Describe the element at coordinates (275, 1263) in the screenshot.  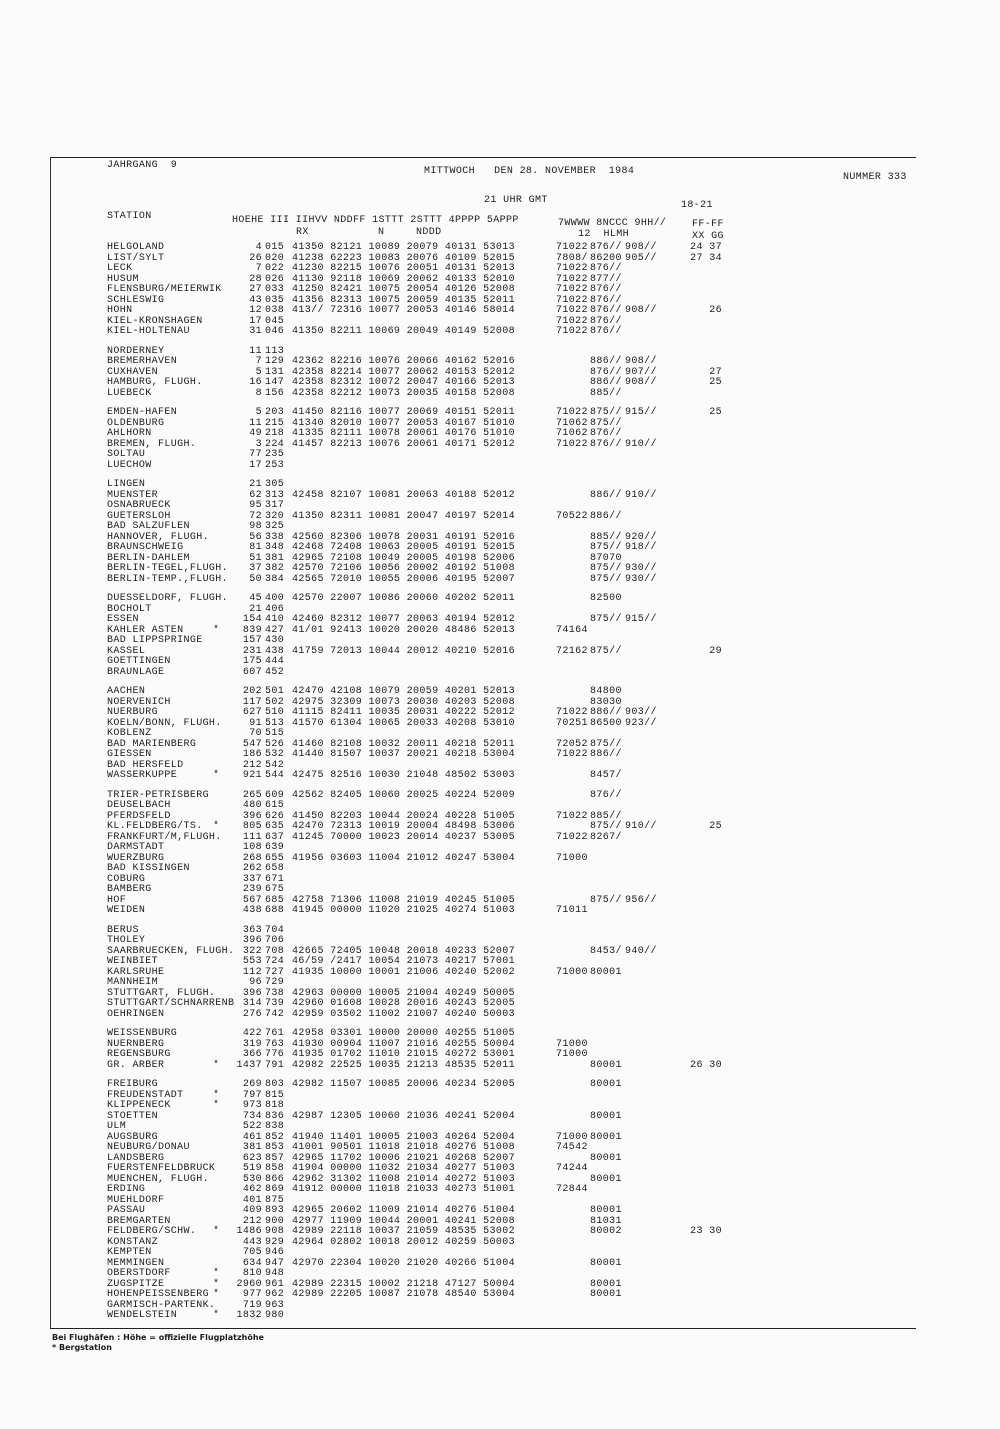
I see `station-index: 947` at that location.